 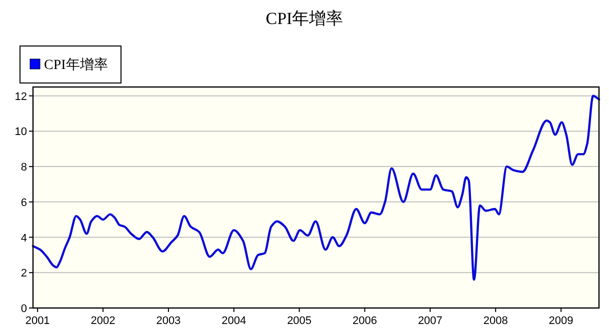 What do you see at coordinates (234, 321) in the screenshot?
I see `x-tick-label: 2004` at bounding box center [234, 321].